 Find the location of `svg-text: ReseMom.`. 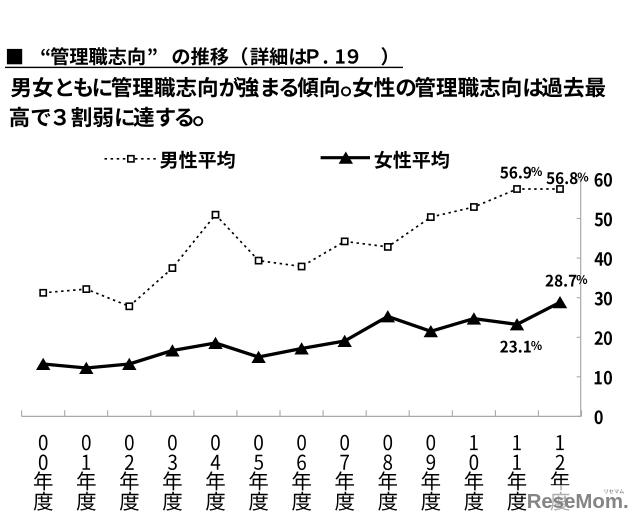

svg-text: ReseMom. is located at coordinates (578, 502).